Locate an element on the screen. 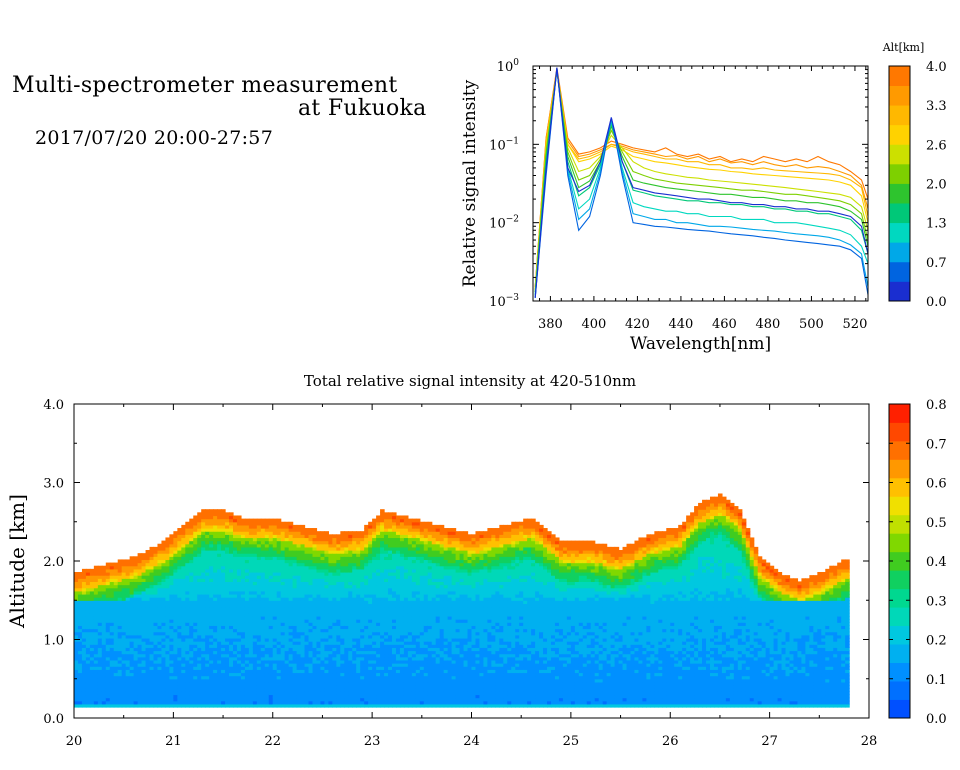 This screenshot has width=960, height=770. spectrum-x-tick-label: 440 is located at coordinates (681, 324).